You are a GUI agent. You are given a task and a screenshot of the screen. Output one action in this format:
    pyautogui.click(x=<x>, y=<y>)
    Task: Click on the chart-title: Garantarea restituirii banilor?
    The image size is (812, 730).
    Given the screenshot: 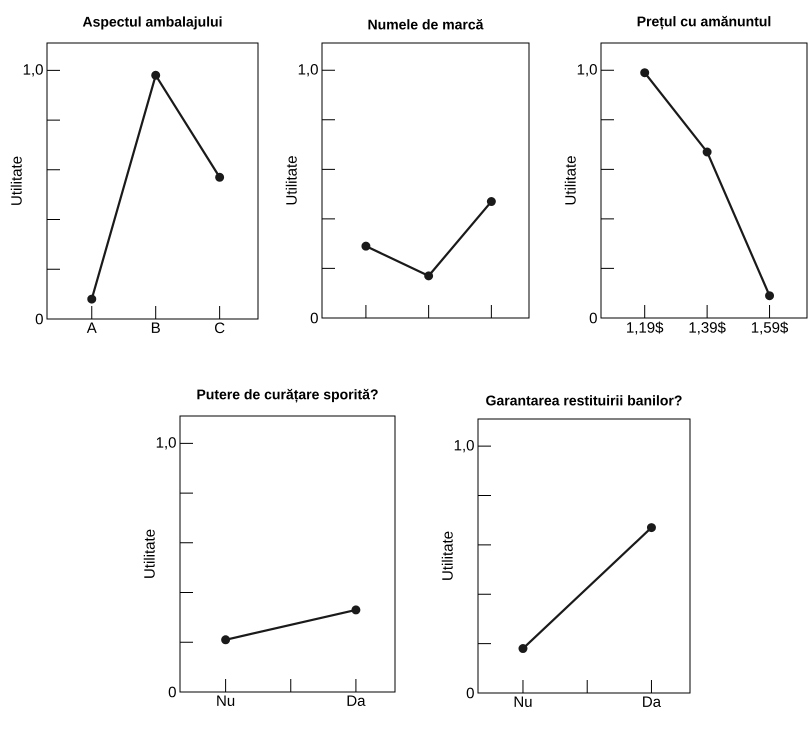 What is the action you would take?
    pyautogui.click(x=584, y=400)
    